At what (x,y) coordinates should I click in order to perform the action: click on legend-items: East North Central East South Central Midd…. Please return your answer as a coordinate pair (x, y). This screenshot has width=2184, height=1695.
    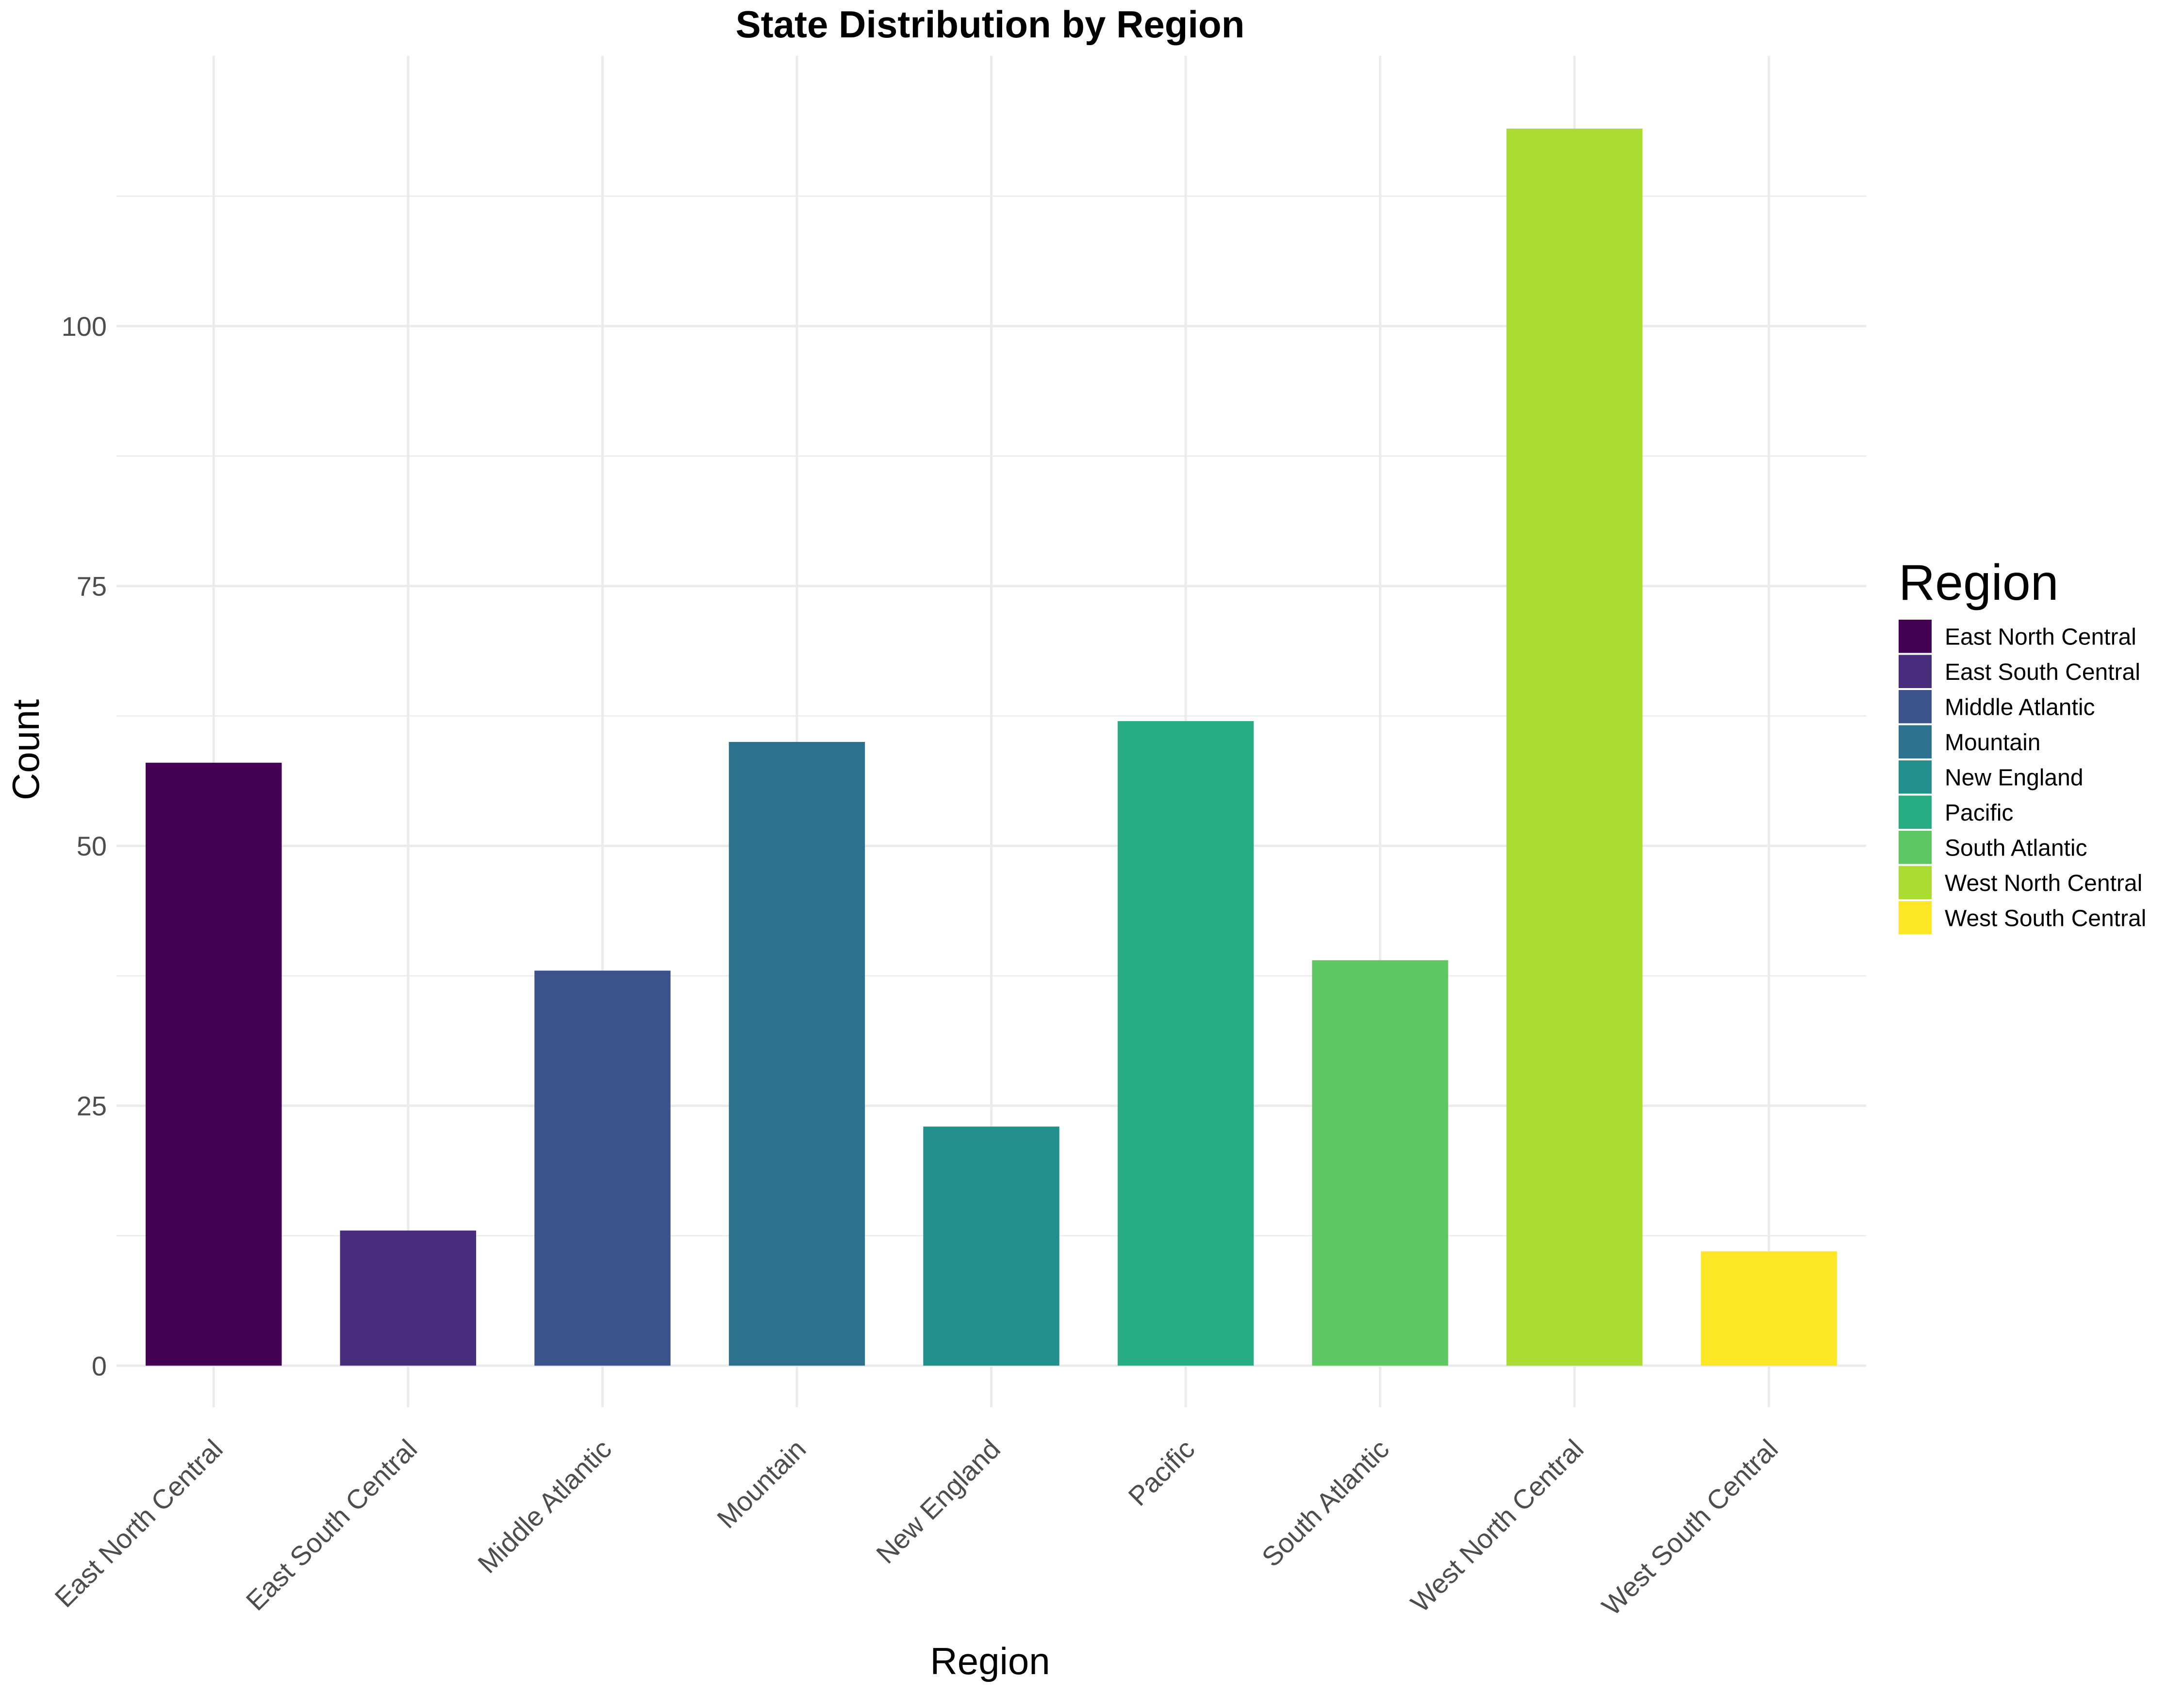
    Looking at the image, I should click on (2022, 777).